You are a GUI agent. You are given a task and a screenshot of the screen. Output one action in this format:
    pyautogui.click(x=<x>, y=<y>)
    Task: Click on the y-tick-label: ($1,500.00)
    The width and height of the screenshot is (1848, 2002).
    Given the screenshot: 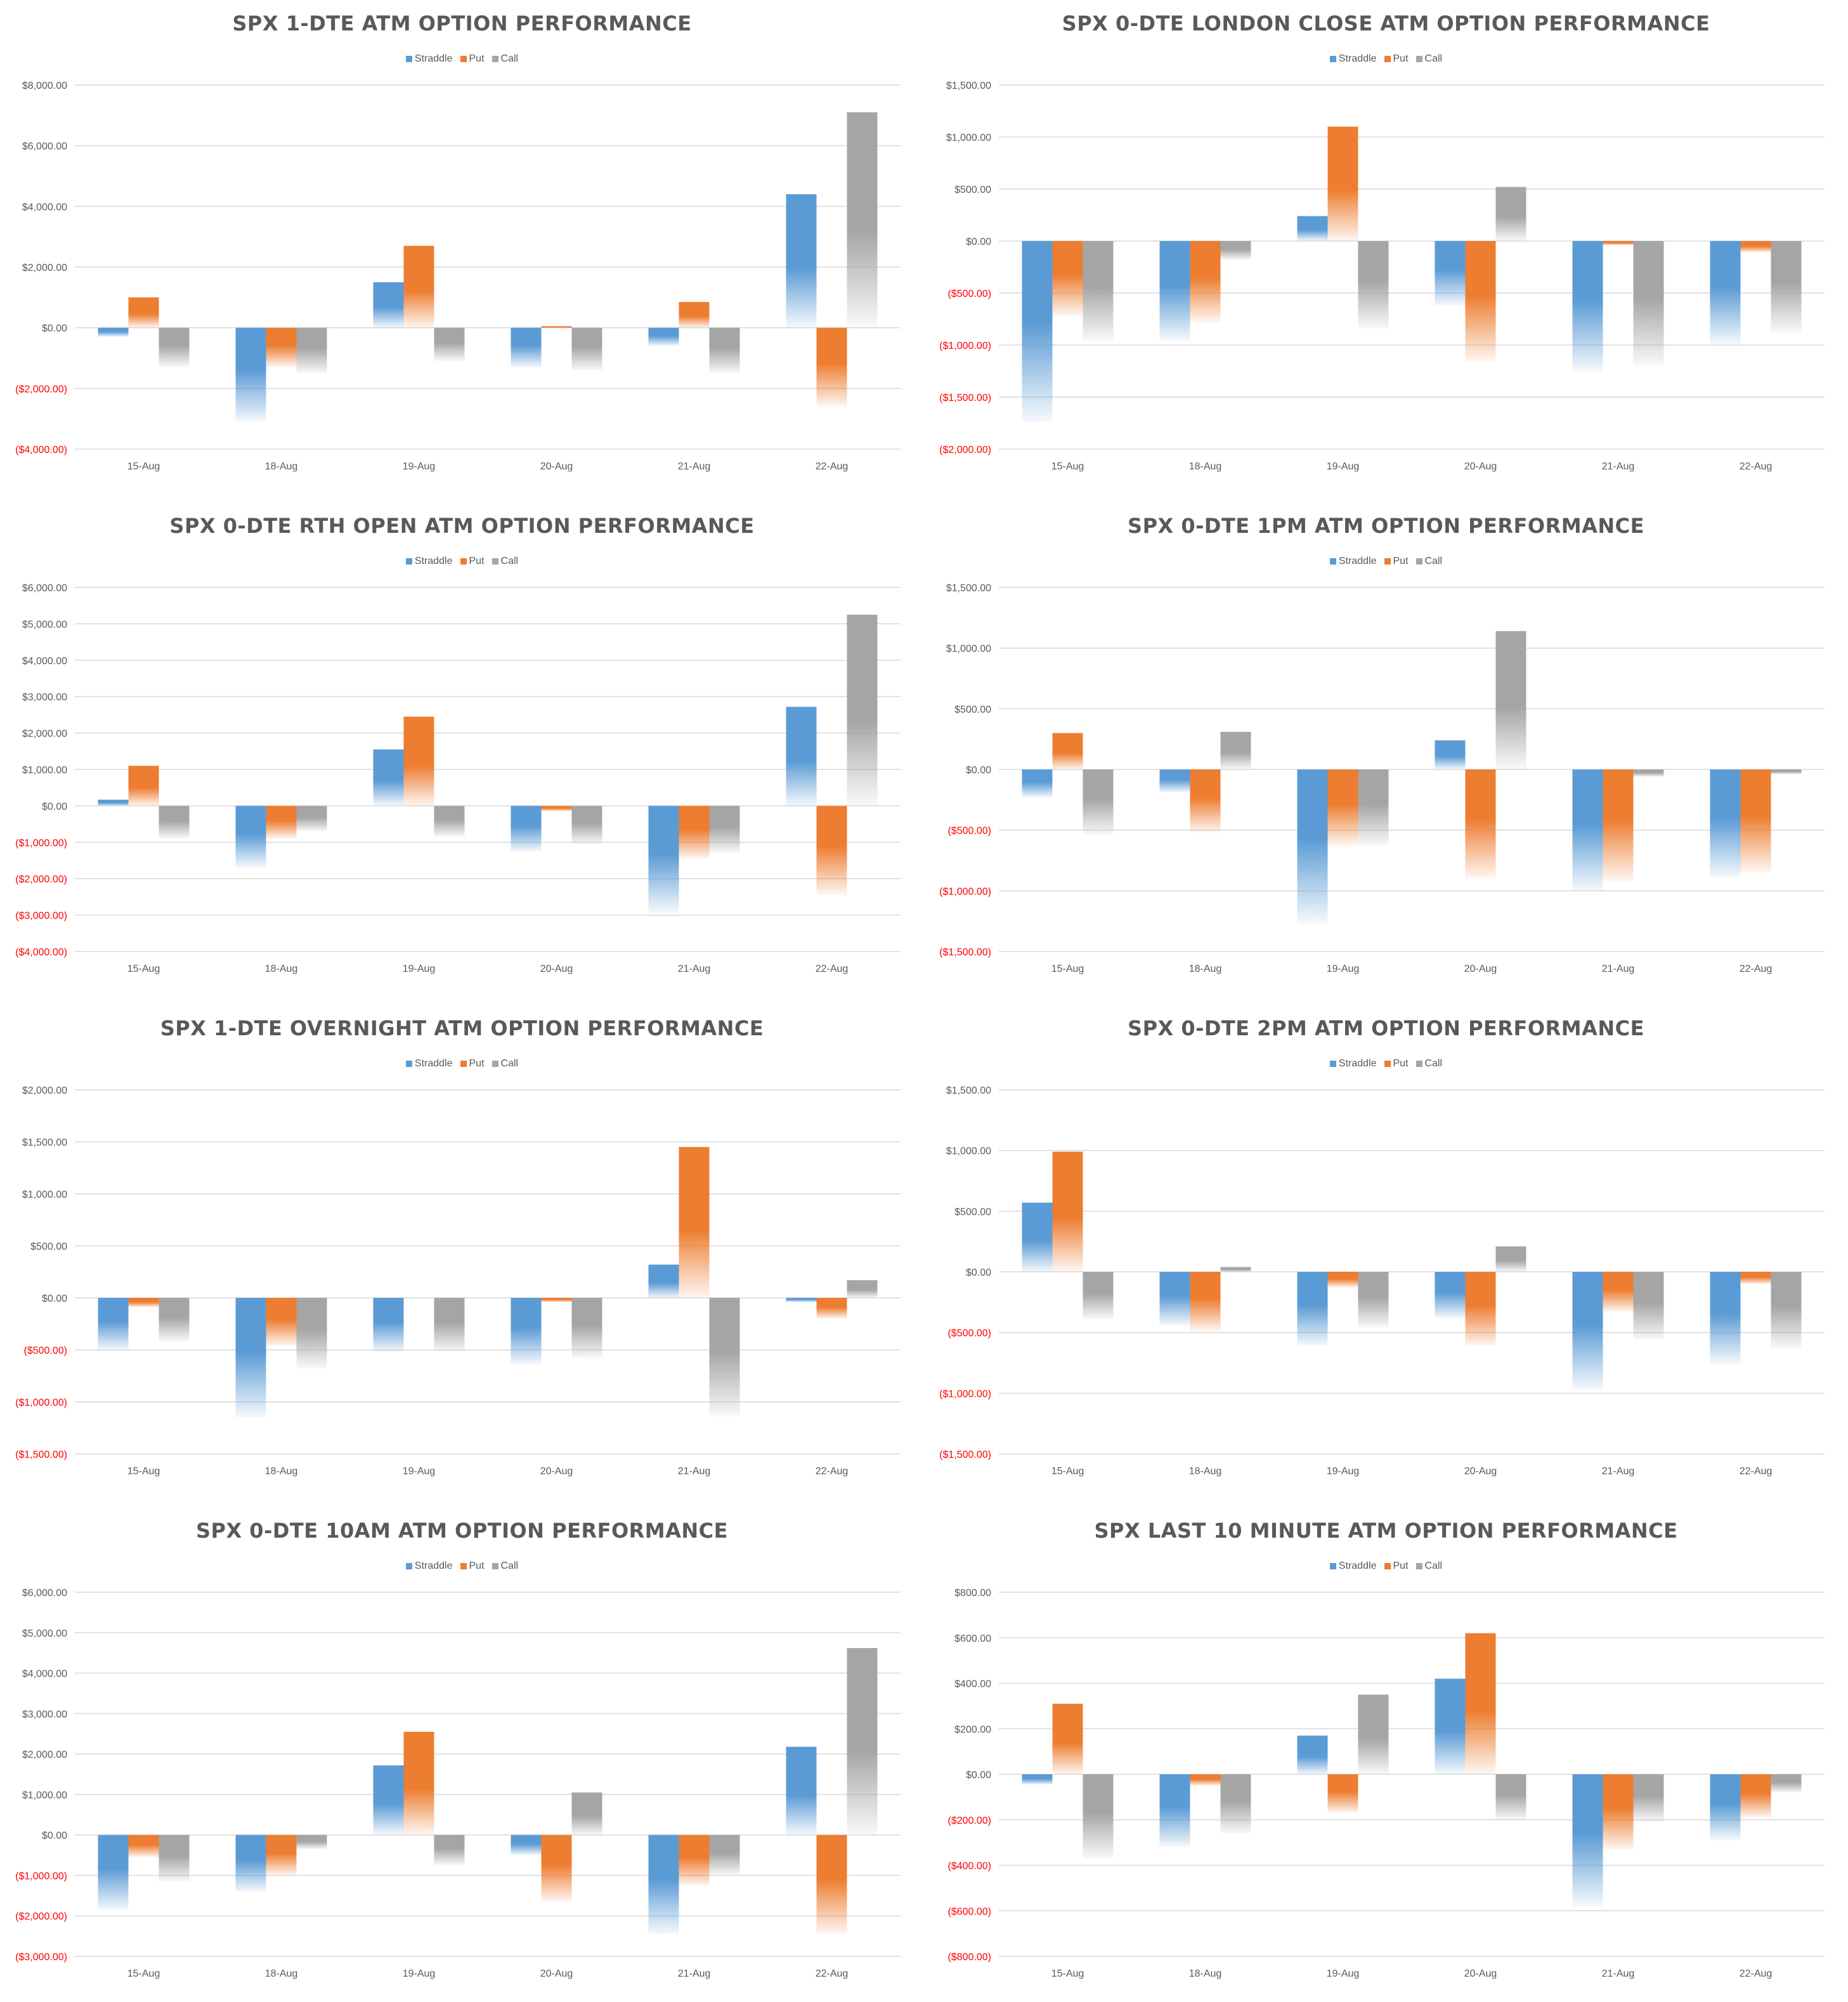 What is the action you would take?
    pyautogui.click(x=965, y=952)
    